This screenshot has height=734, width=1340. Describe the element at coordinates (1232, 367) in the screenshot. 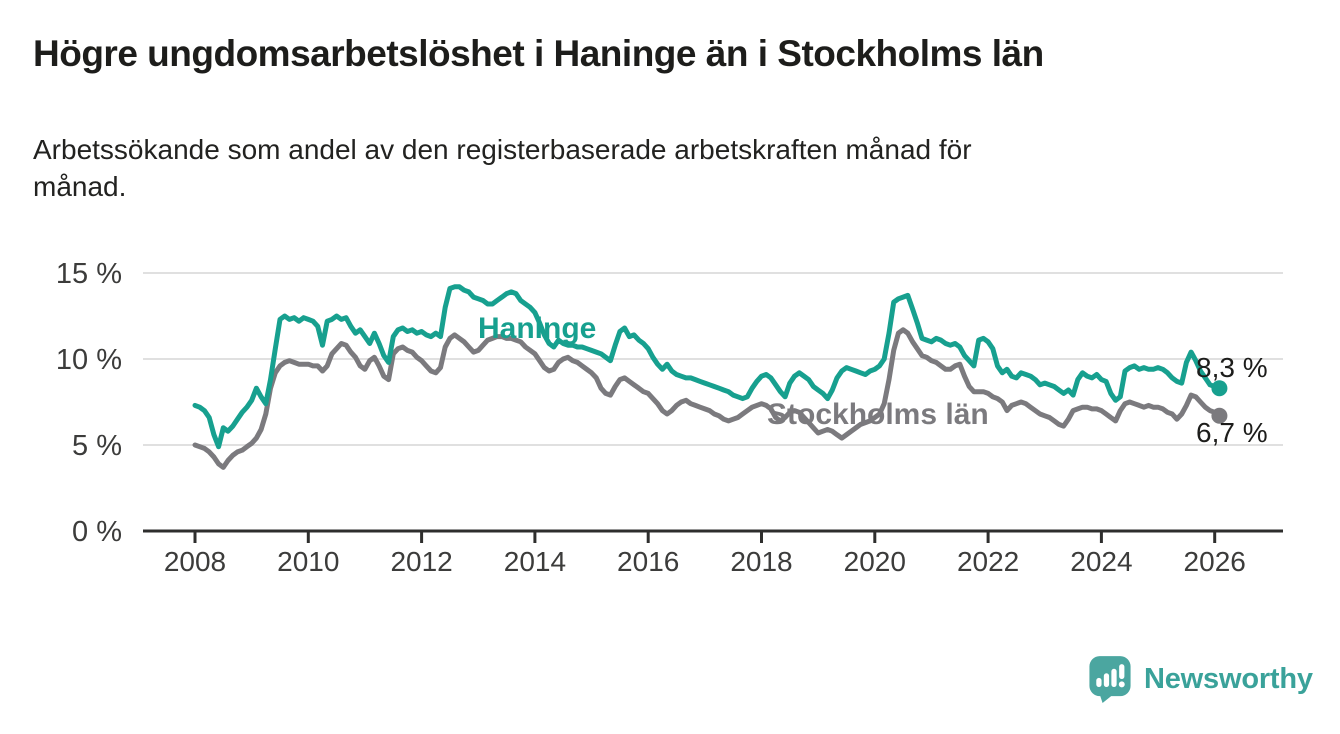

I see `haninge-end-value: 8,3 %` at that location.